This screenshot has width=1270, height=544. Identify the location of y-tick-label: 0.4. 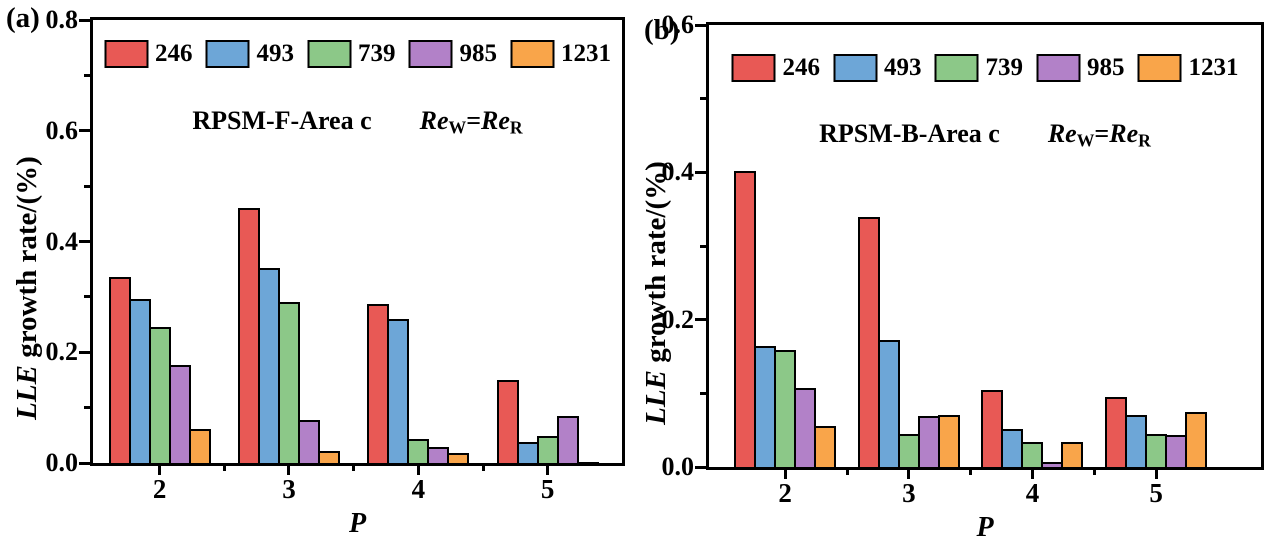
(62, 241).